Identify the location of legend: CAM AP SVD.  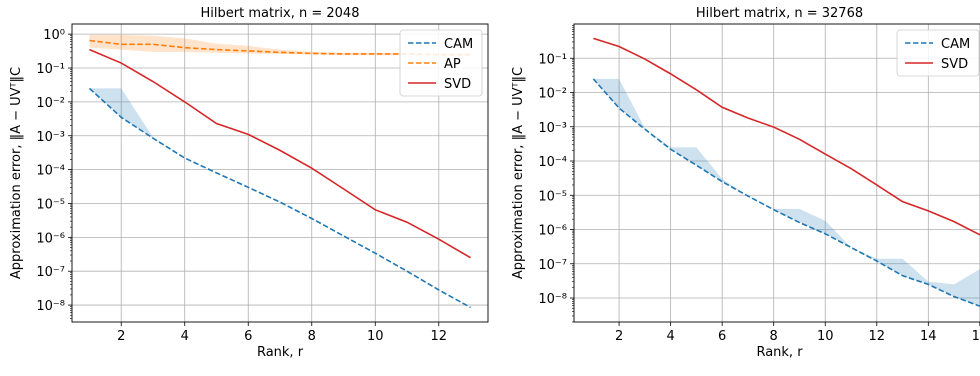
(441, 63).